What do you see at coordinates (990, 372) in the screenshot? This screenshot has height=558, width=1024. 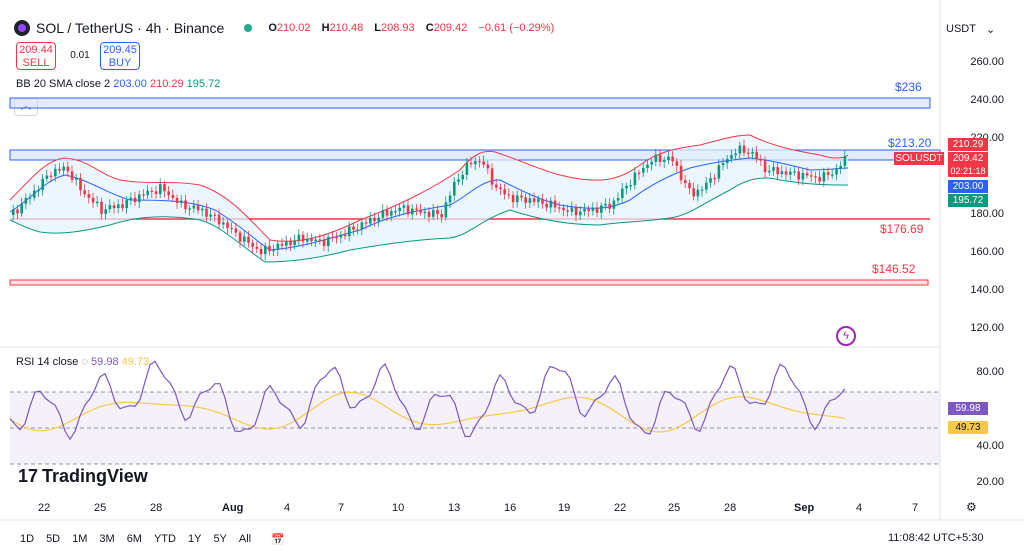 I see `rsi-tick: 80.00` at bounding box center [990, 372].